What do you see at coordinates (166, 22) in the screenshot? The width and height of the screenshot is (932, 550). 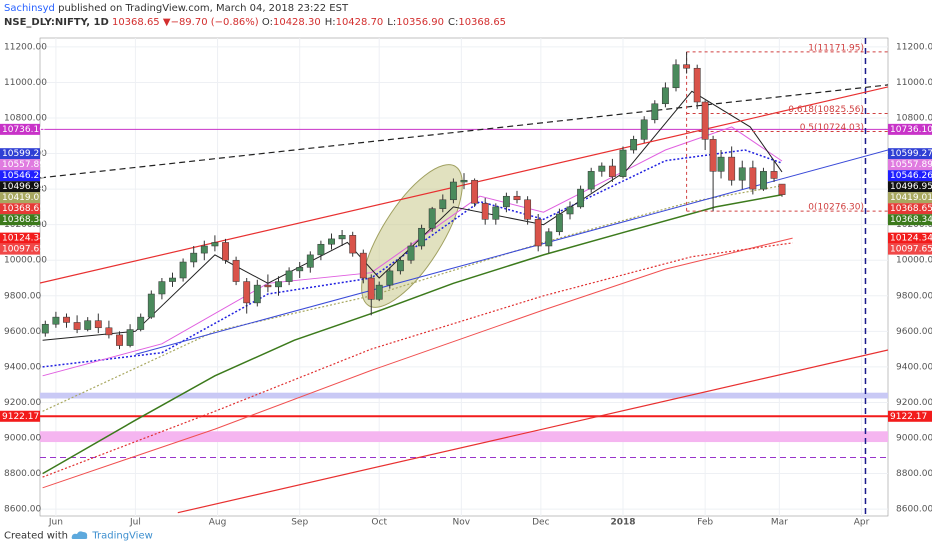 I see `arrow: ▼` at bounding box center [166, 22].